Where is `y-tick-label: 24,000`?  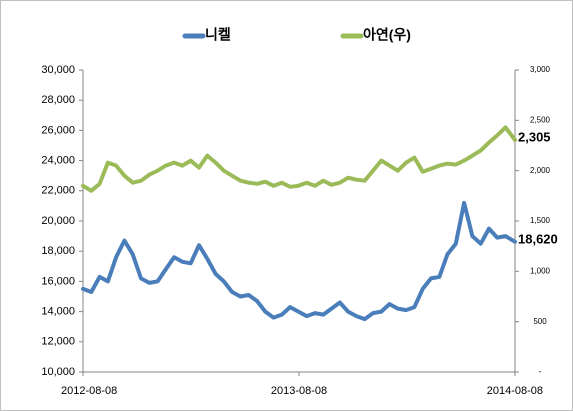
y-tick-label: 24,000 is located at coordinates (58, 161).